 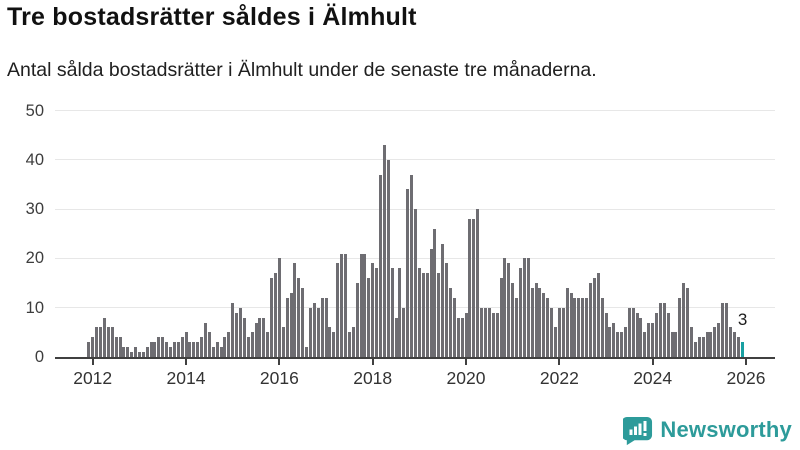 What do you see at coordinates (415, 160) in the screenshot?
I see `y-gridline` at bounding box center [415, 160].